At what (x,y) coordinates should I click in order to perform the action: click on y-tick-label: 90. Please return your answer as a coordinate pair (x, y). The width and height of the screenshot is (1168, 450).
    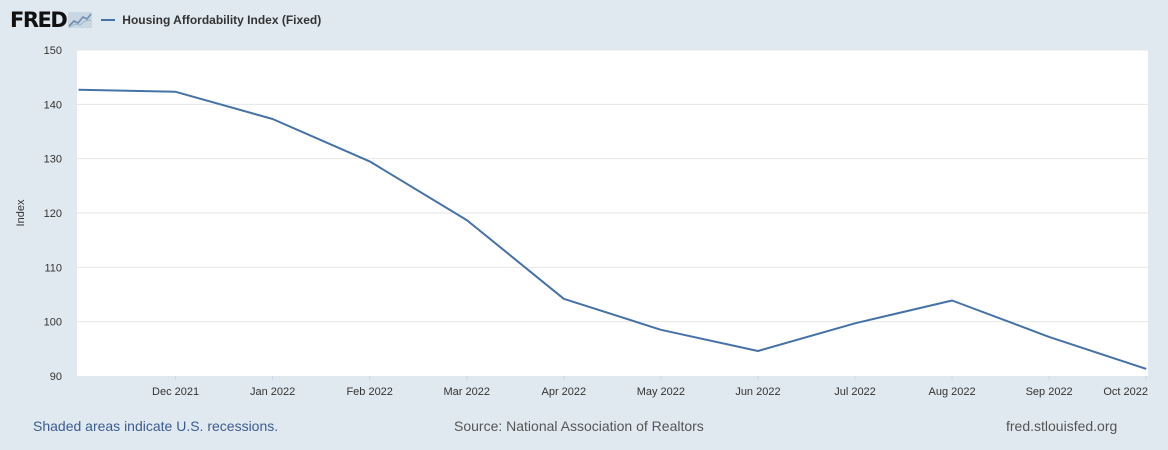
    Looking at the image, I should click on (56, 377).